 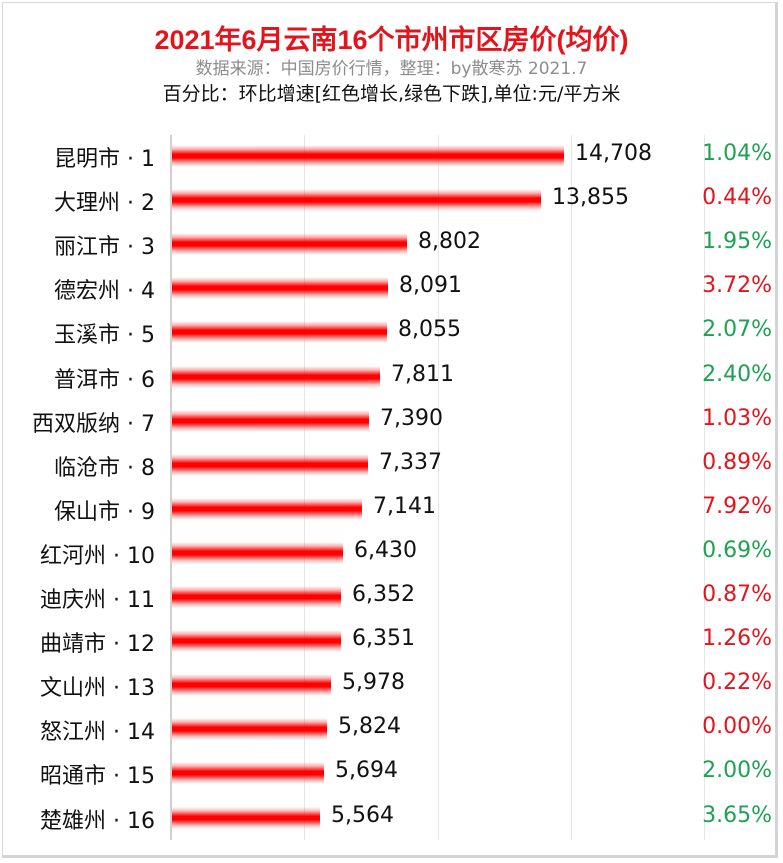 I want to click on category-label: 西双版纳 · 7, so click(x=93, y=424).